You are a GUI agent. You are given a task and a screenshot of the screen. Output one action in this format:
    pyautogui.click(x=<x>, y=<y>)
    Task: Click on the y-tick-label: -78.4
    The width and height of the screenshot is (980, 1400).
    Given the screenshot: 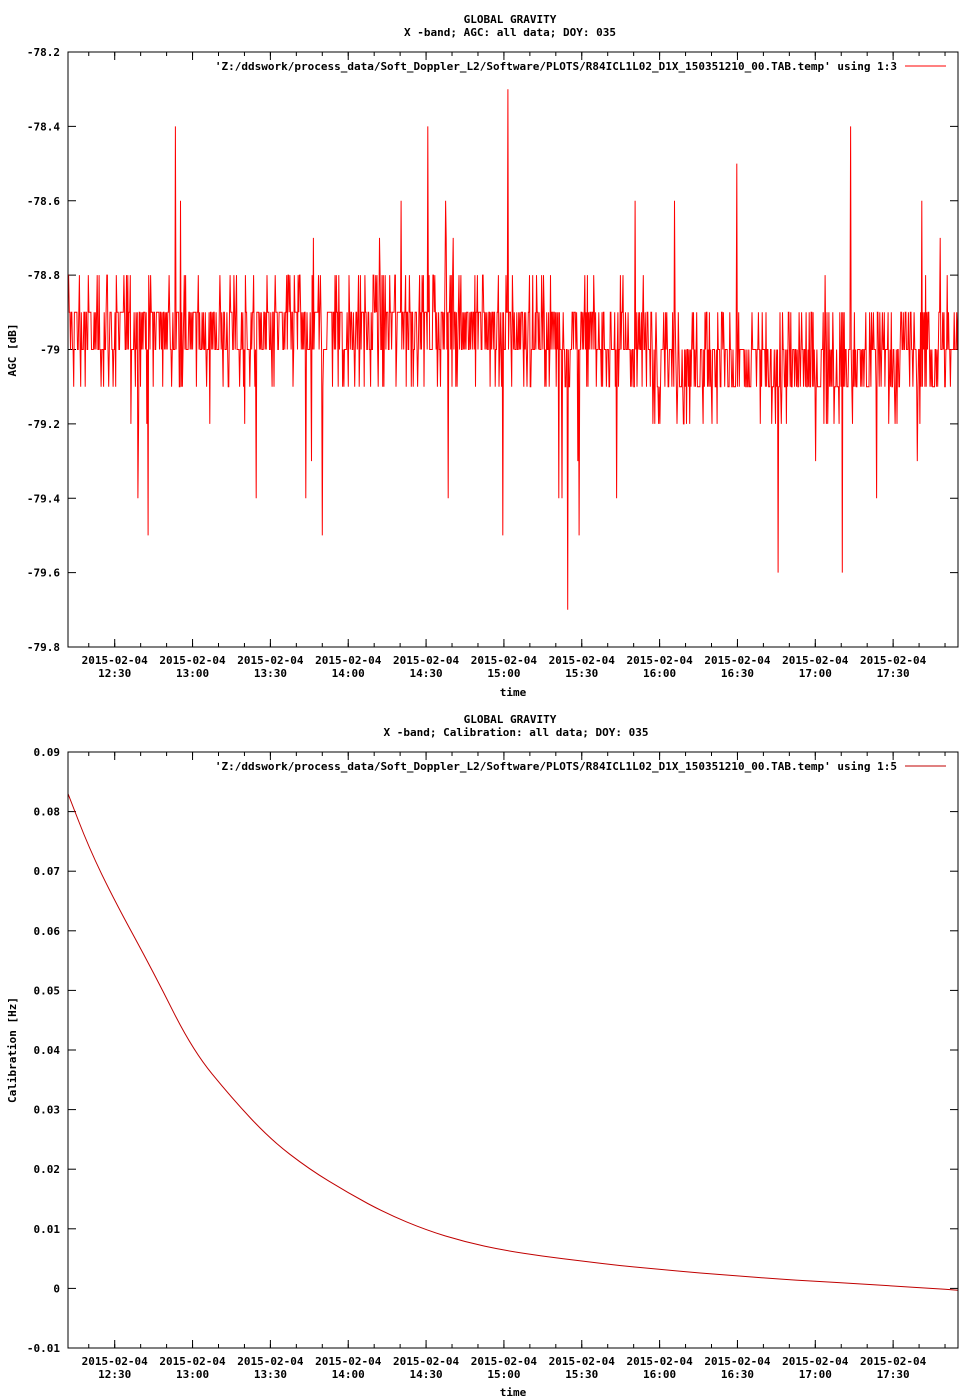 What is the action you would take?
    pyautogui.click(x=43, y=126)
    